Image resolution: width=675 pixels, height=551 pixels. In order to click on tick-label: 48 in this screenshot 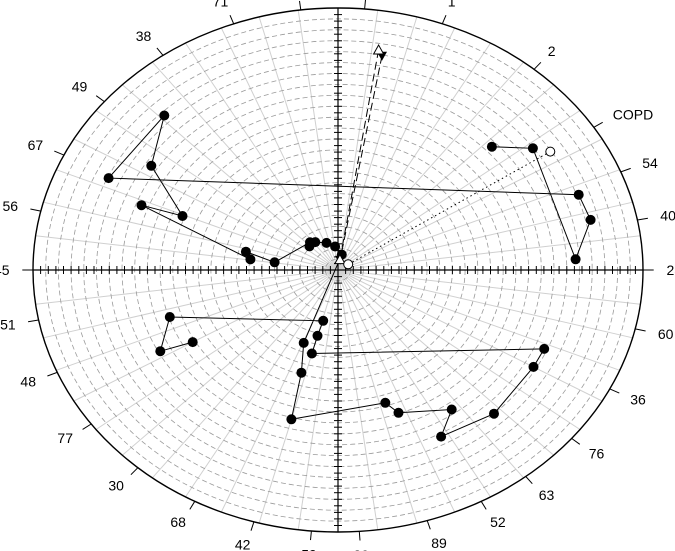, I will do `click(28, 382)`.